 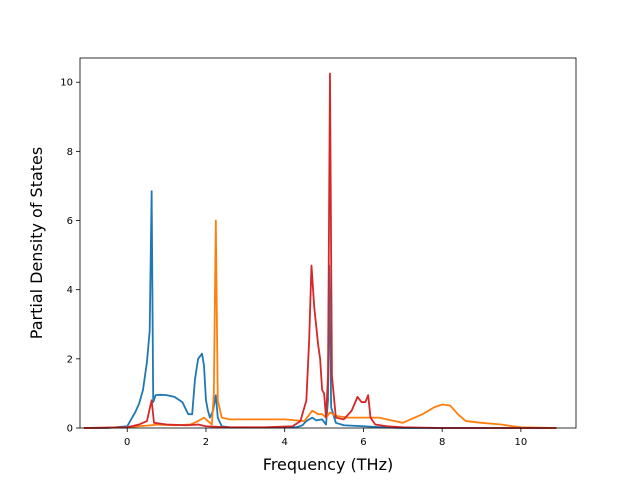 What do you see at coordinates (325, 438) in the screenshot?
I see `x-axis: 0 2 4 6 8 10` at bounding box center [325, 438].